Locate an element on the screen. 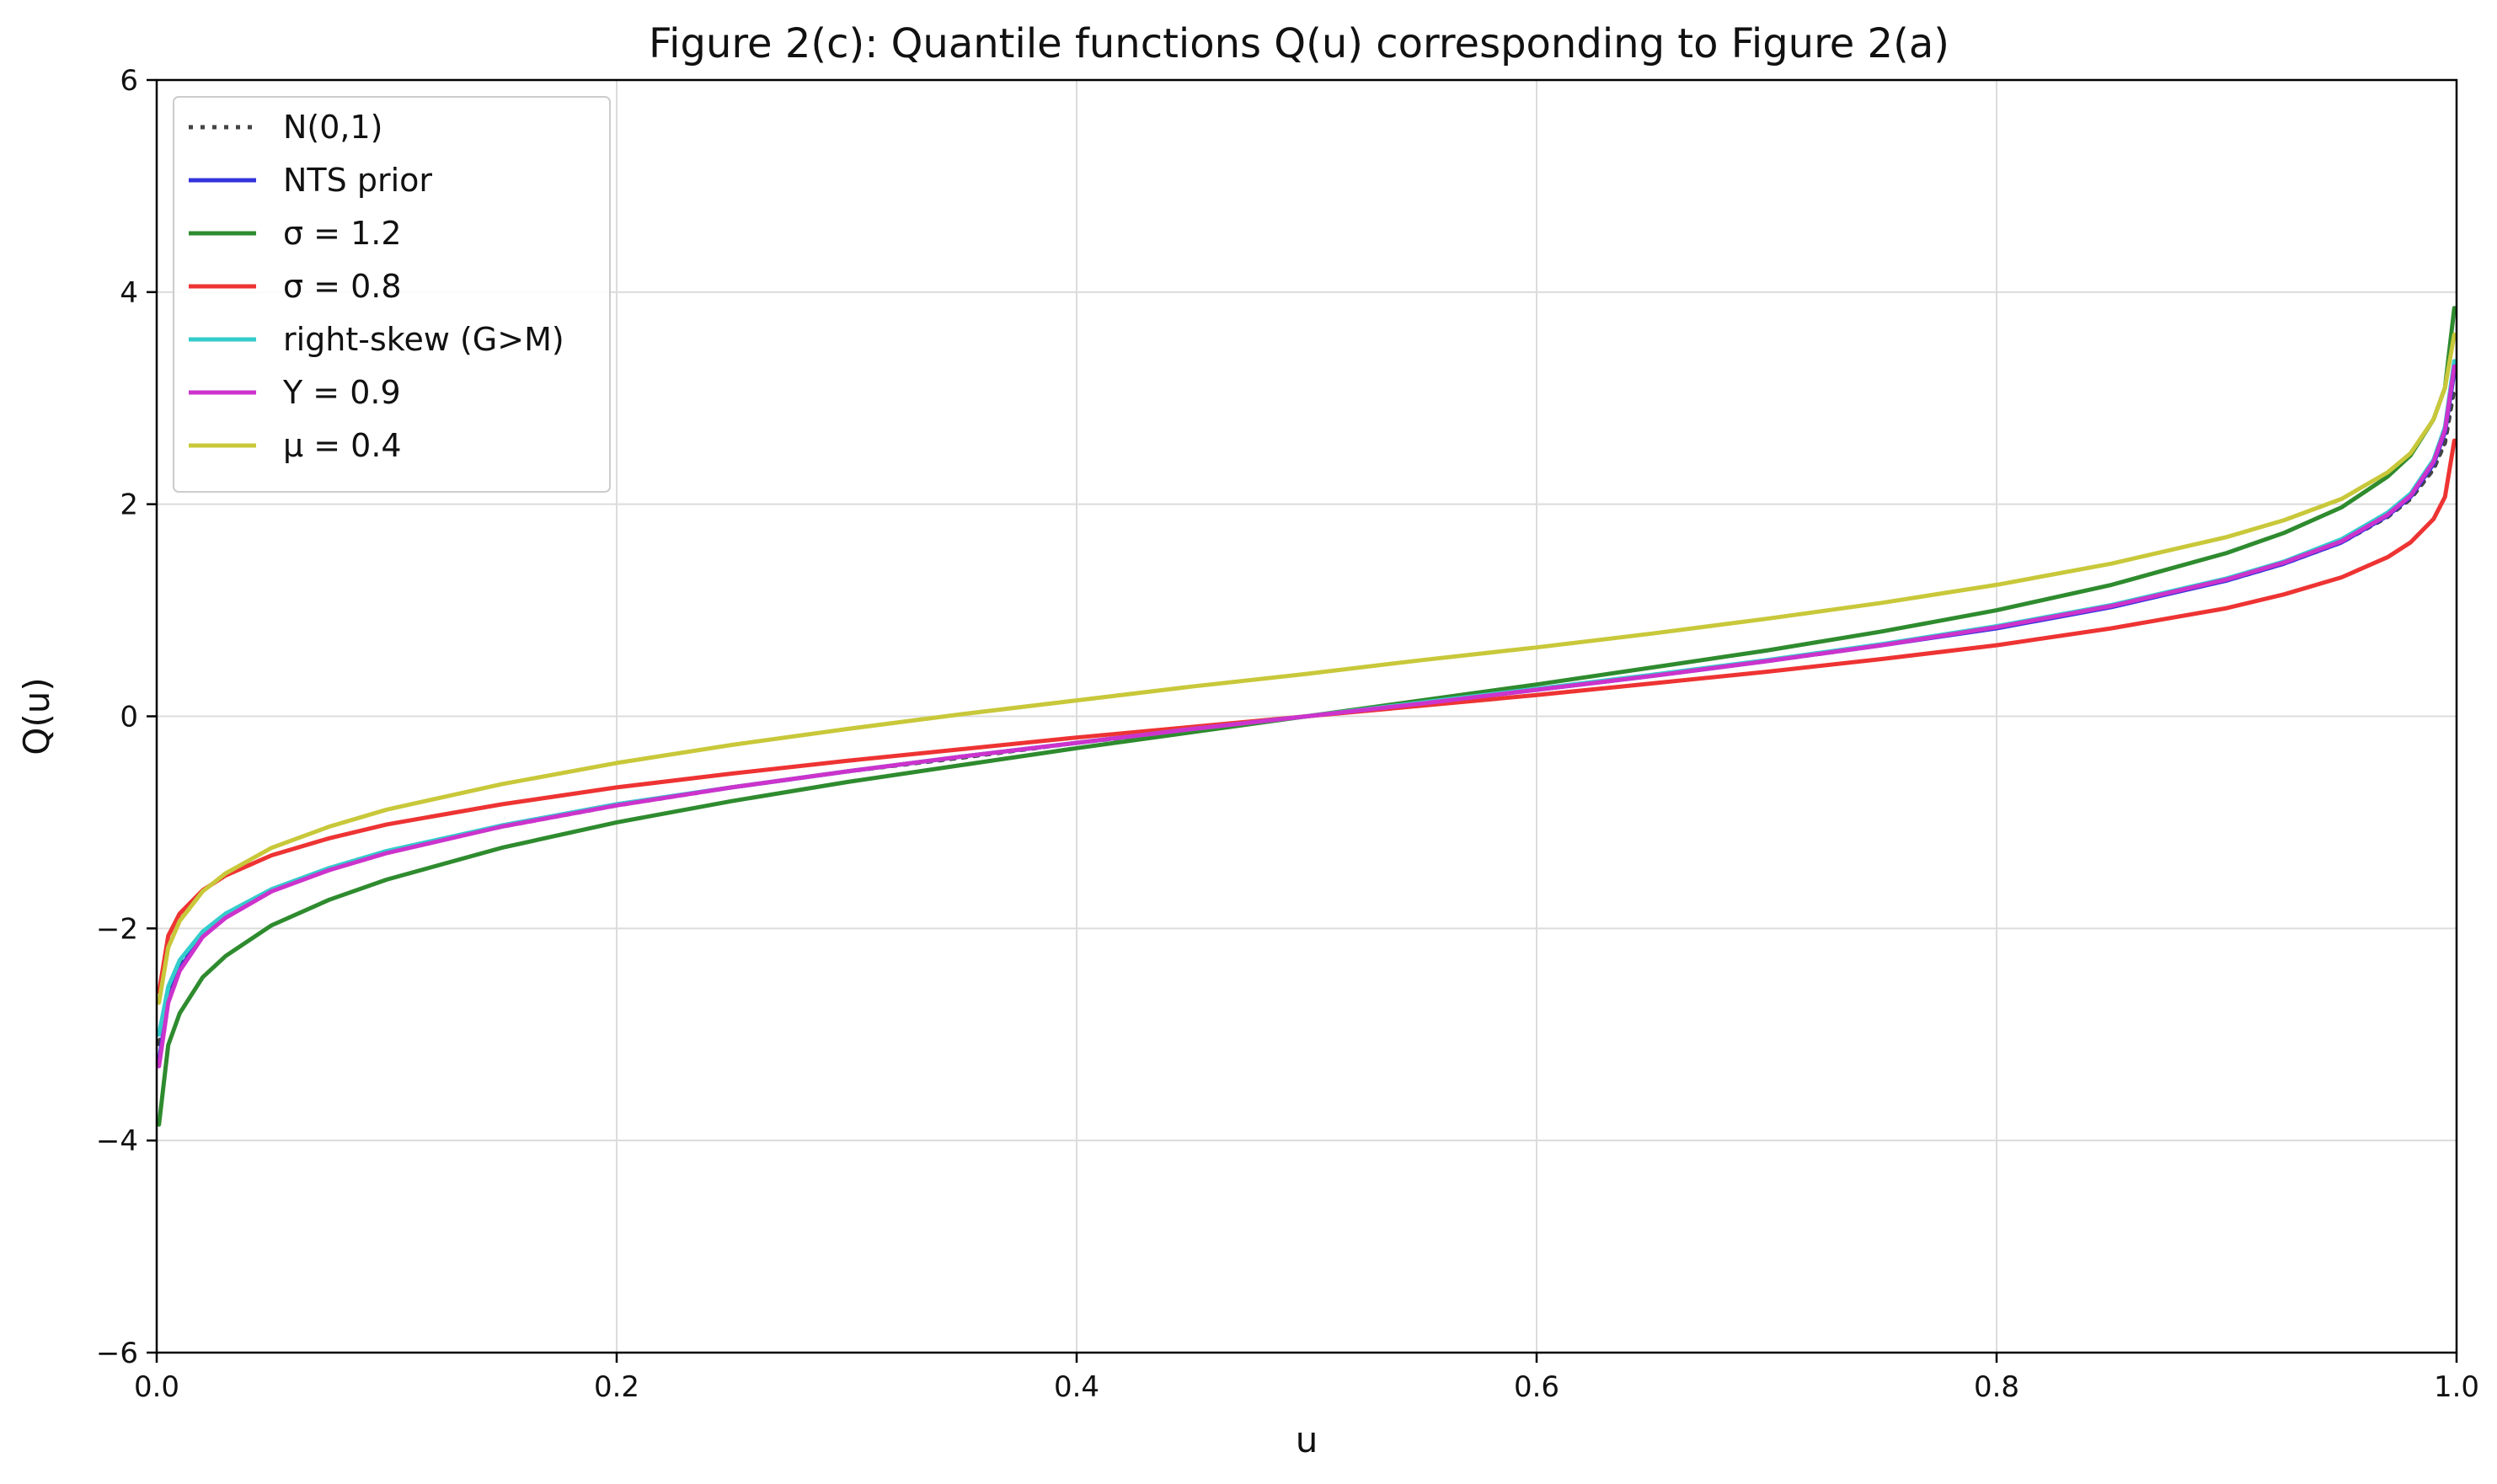  x-tick-label: 1.0 is located at coordinates (2456, 1387).